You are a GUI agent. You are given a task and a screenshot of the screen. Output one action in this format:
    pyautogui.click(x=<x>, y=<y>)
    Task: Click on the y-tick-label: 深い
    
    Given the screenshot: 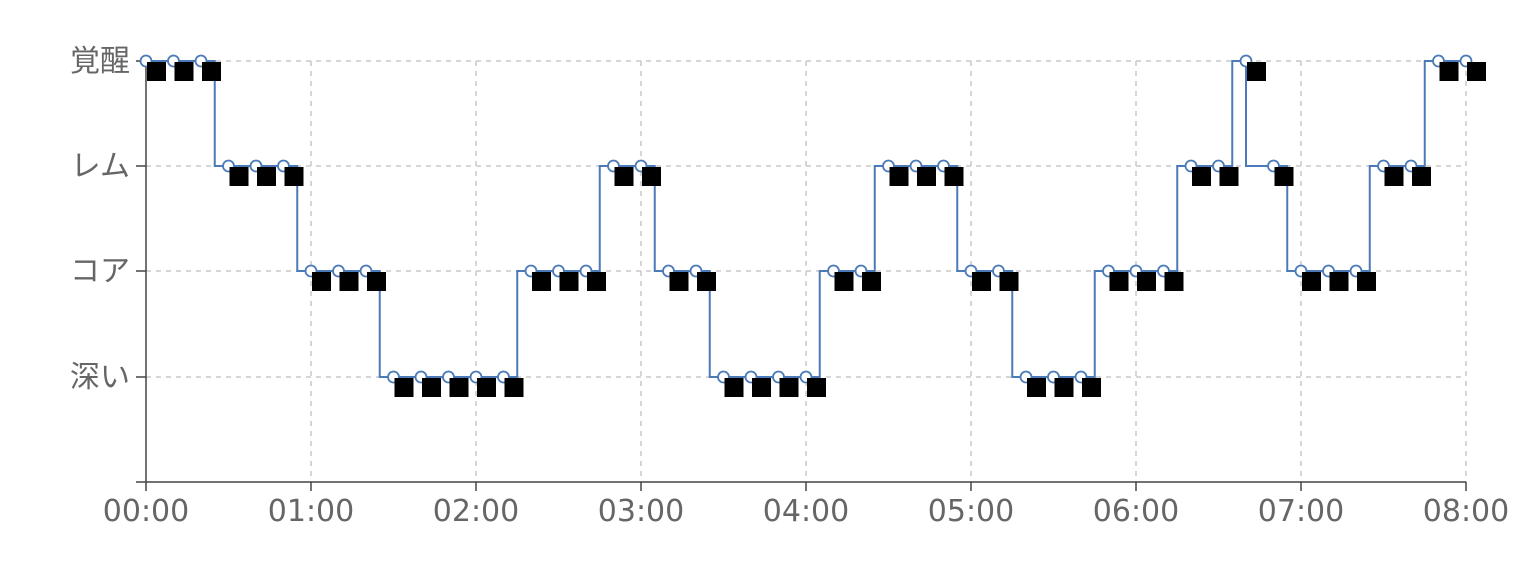 What is the action you would take?
    pyautogui.click(x=100, y=377)
    